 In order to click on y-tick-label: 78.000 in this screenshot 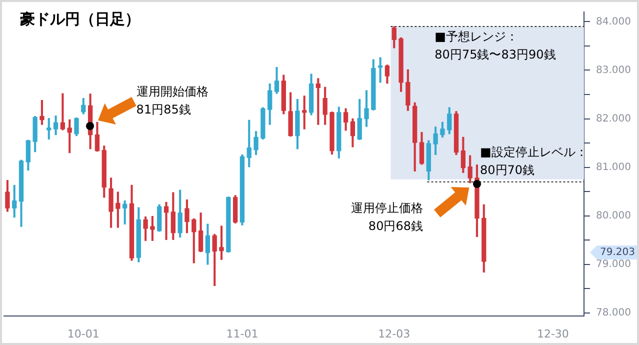, I will do `click(614, 312)`.